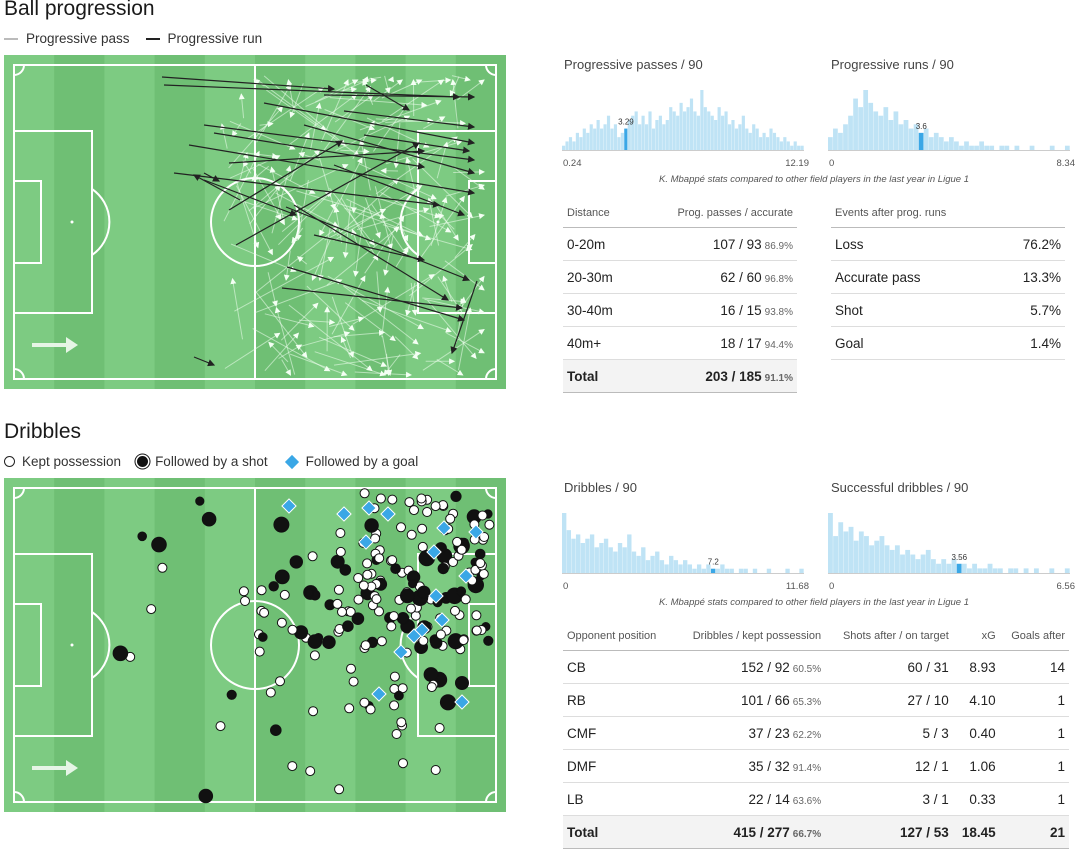  Describe the element at coordinates (72, 645) in the screenshot. I see `penalty-spot` at that location.